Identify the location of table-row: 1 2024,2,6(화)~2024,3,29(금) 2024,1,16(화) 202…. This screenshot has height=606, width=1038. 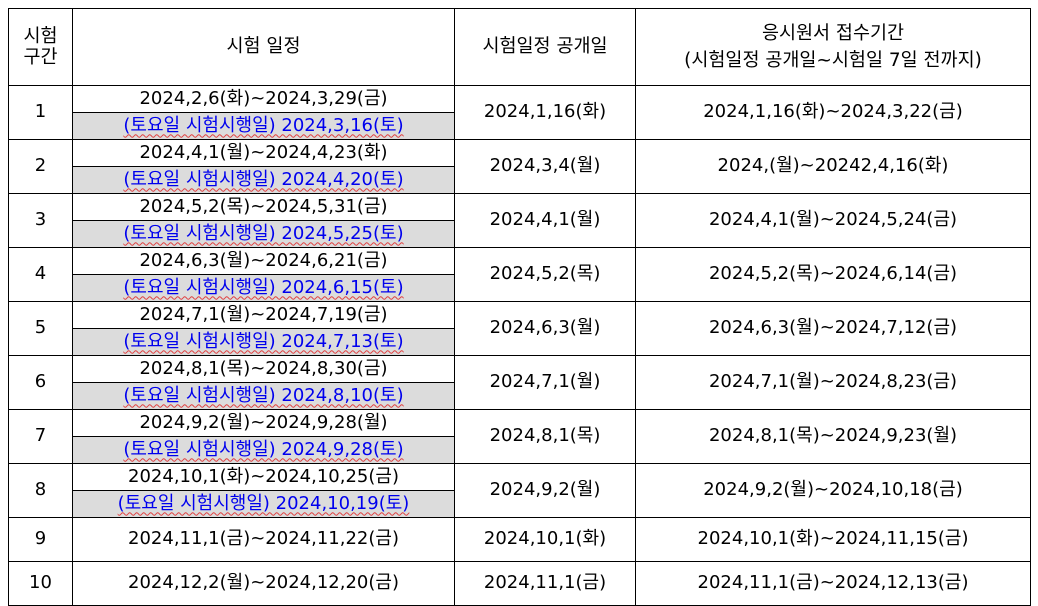
(519, 112).